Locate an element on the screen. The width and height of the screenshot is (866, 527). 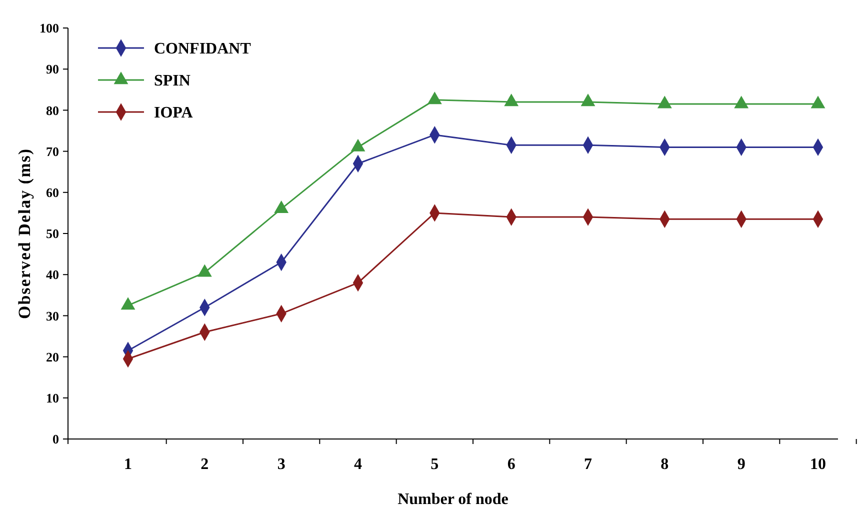
x-tick-label: 5 is located at coordinates (434, 464).